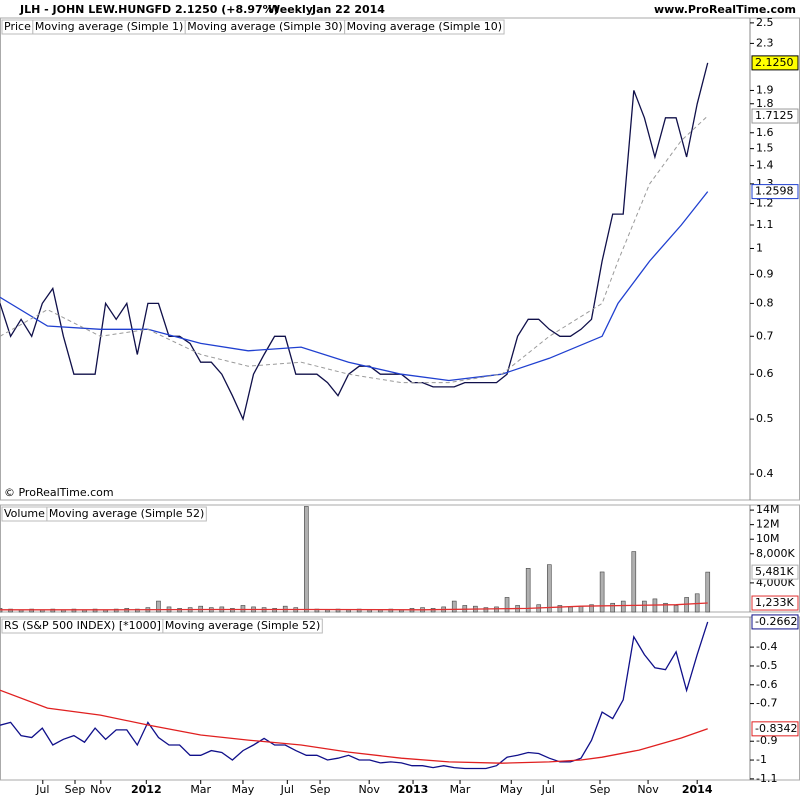 The image size is (800, 800). What do you see at coordinates (765, 224) in the screenshot?
I see `y-tick-label: 1.1` at bounding box center [765, 224].